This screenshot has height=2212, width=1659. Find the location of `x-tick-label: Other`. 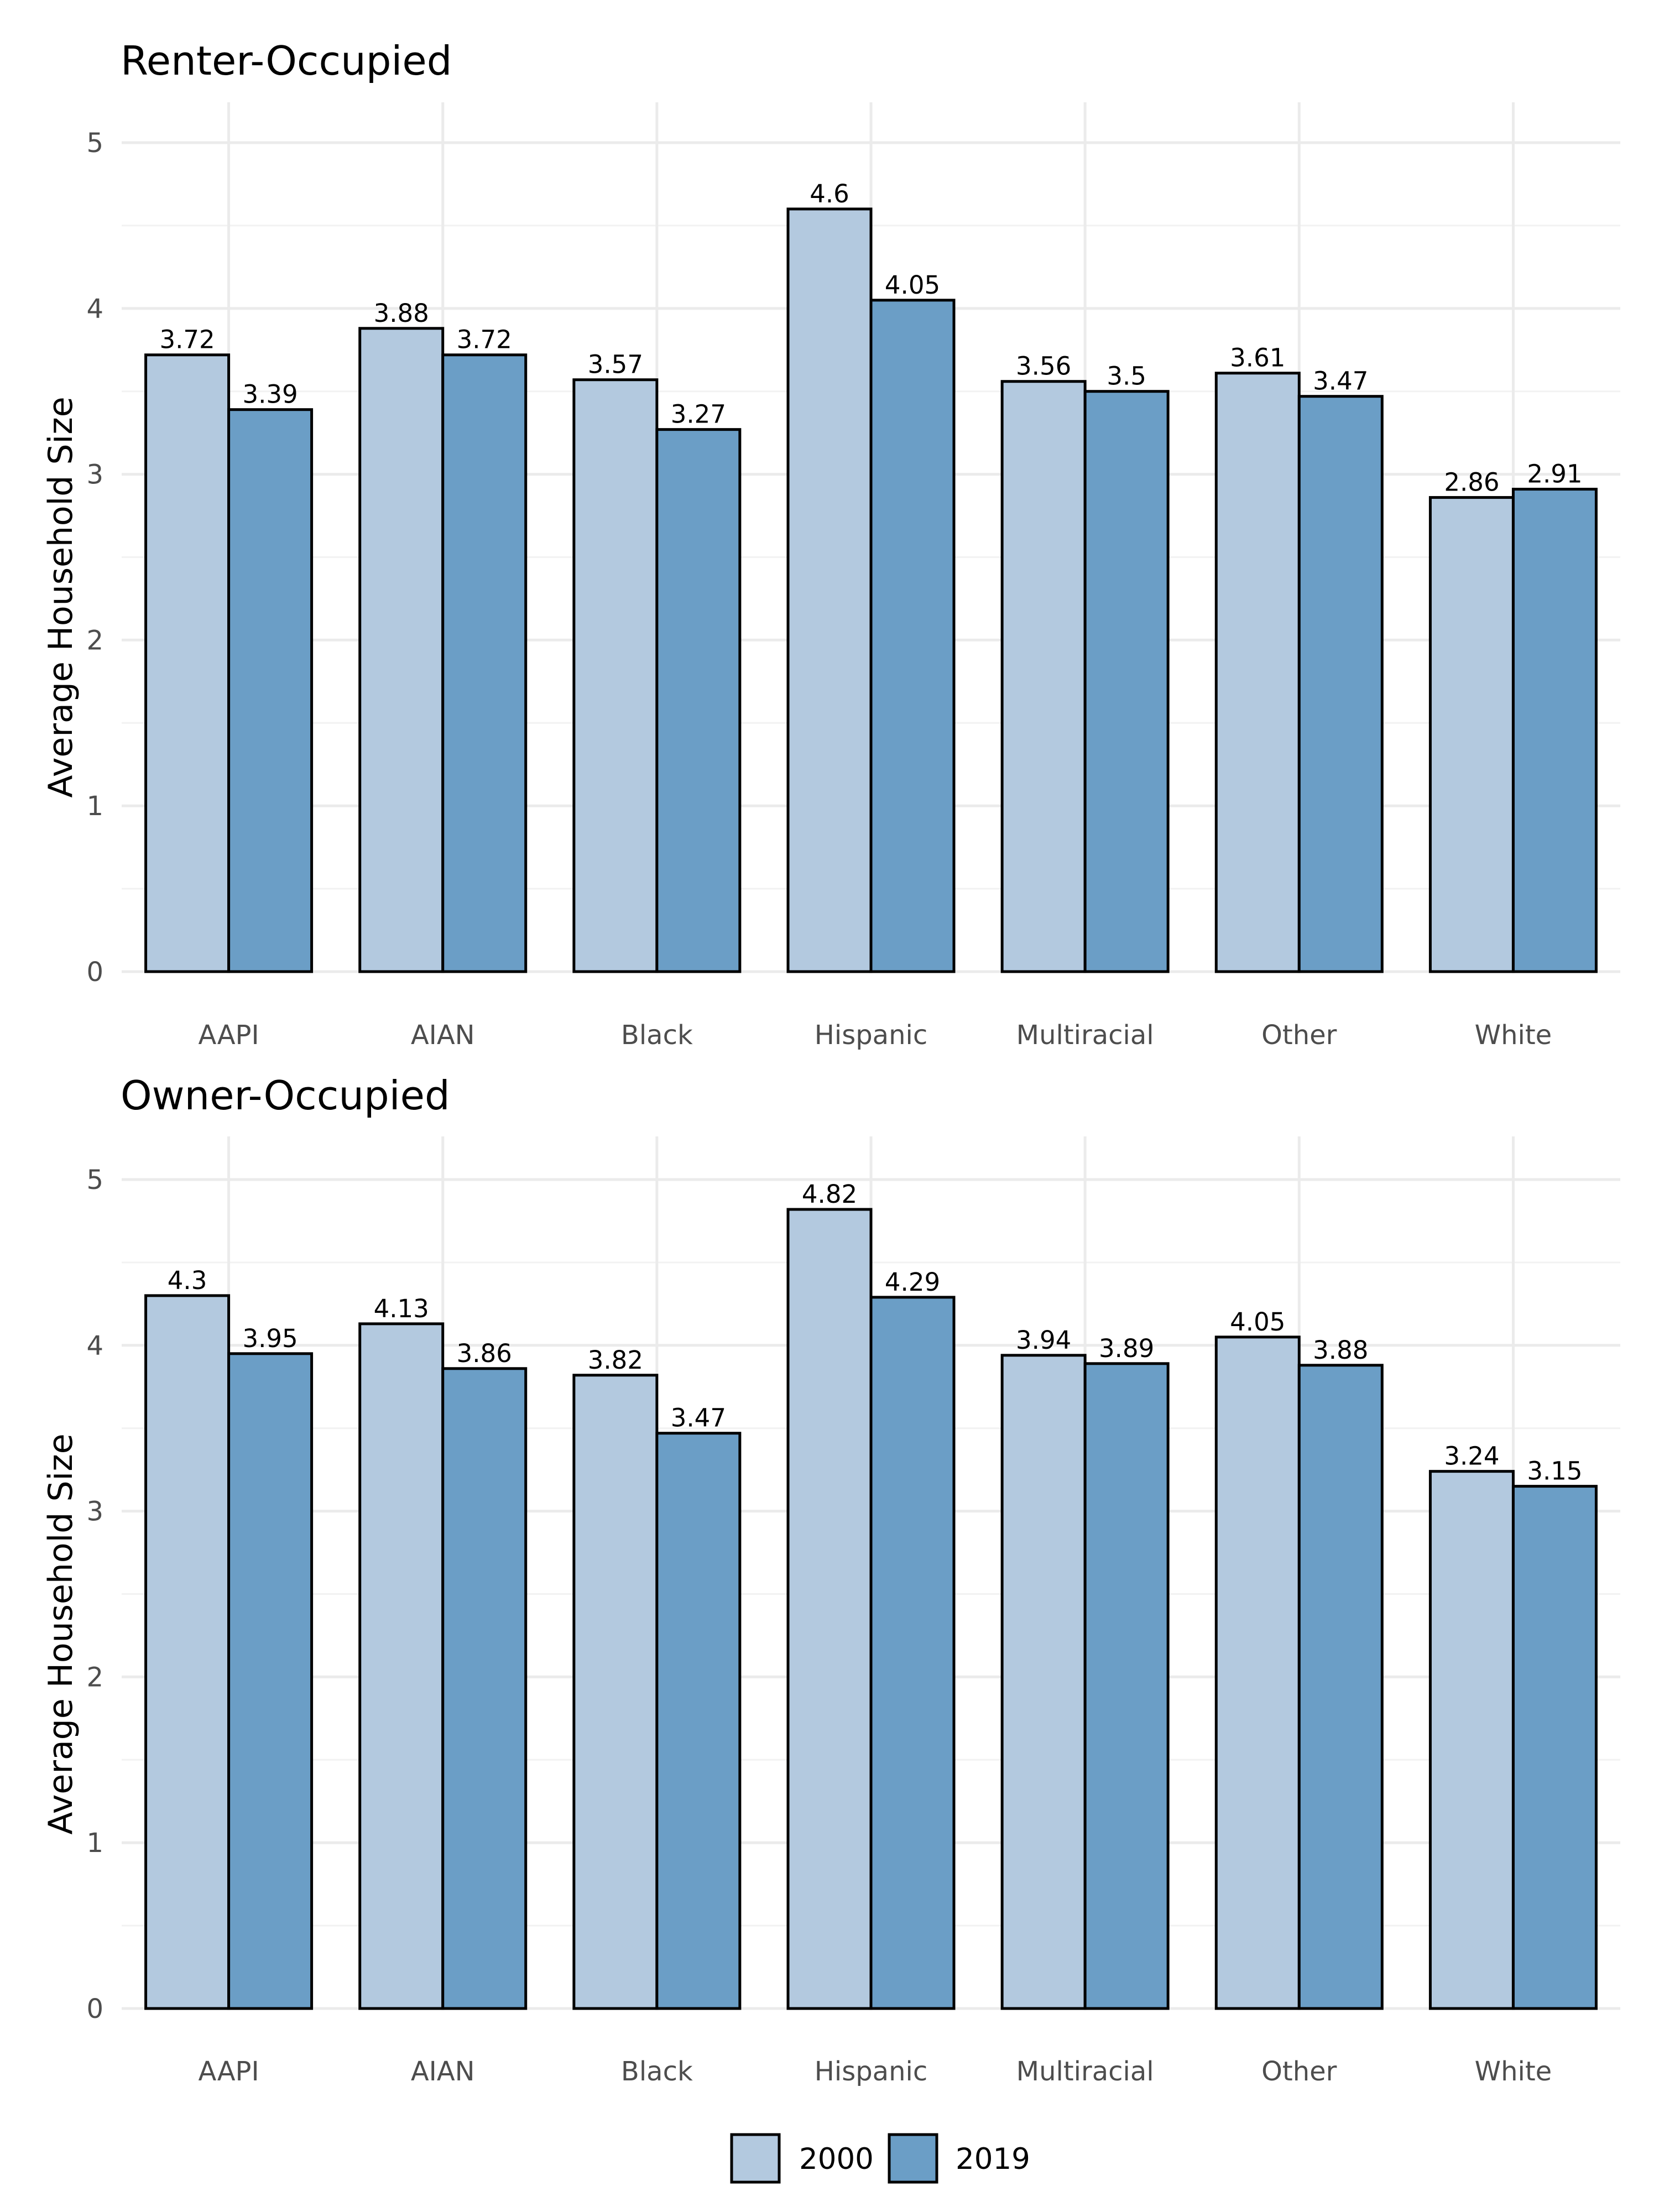

x-tick-label: Other is located at coordinates (1299, 1035).